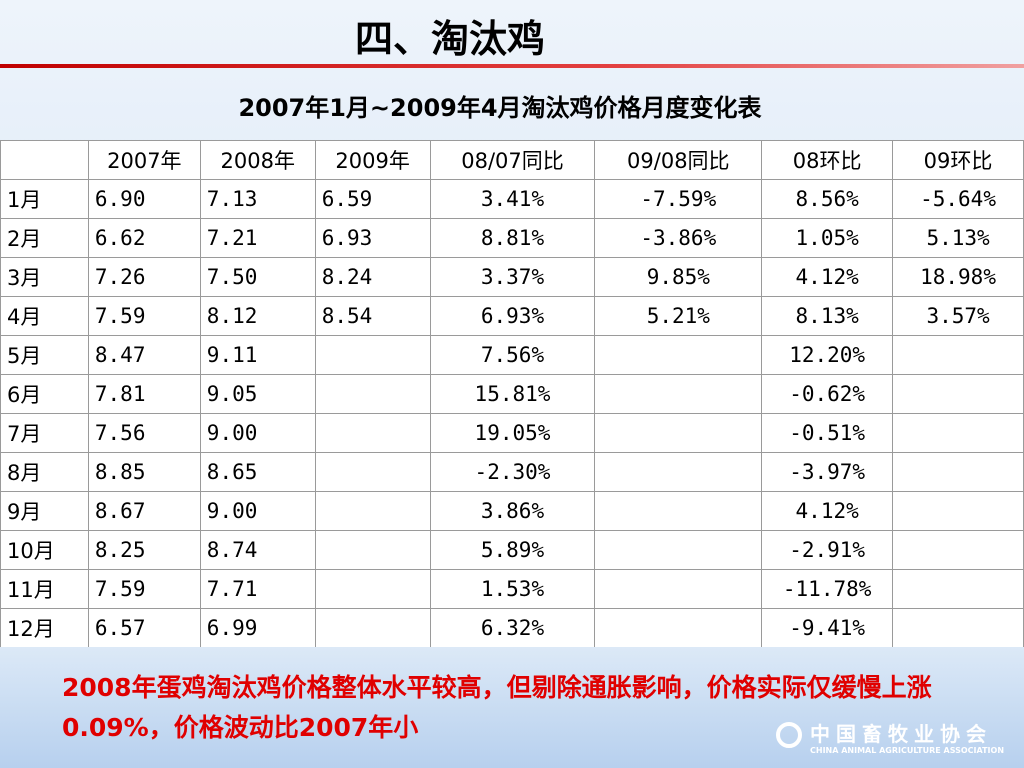 This screenshot has width=1024, height=768. I want to click on value-cell: 8.25, so click(144, 550).